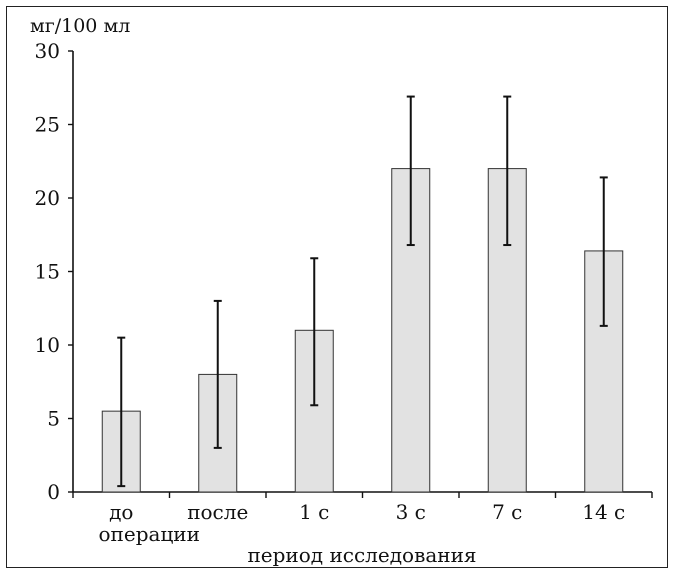 The width and height of the screenshot is (677, 574). Describe the element at coordinates (80, 26) in the screenshot. I see `y-unit-label: мг/100 мл` at that location.